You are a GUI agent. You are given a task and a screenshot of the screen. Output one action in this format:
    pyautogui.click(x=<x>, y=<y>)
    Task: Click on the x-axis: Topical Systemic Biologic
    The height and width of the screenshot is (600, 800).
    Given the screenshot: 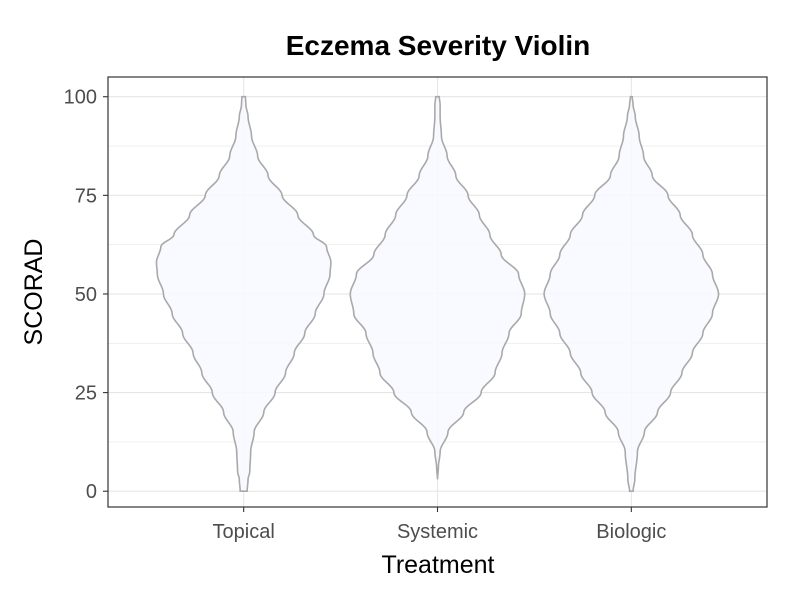 What is the action you would take?
    pyautogui.click(x=439, y=525)
    